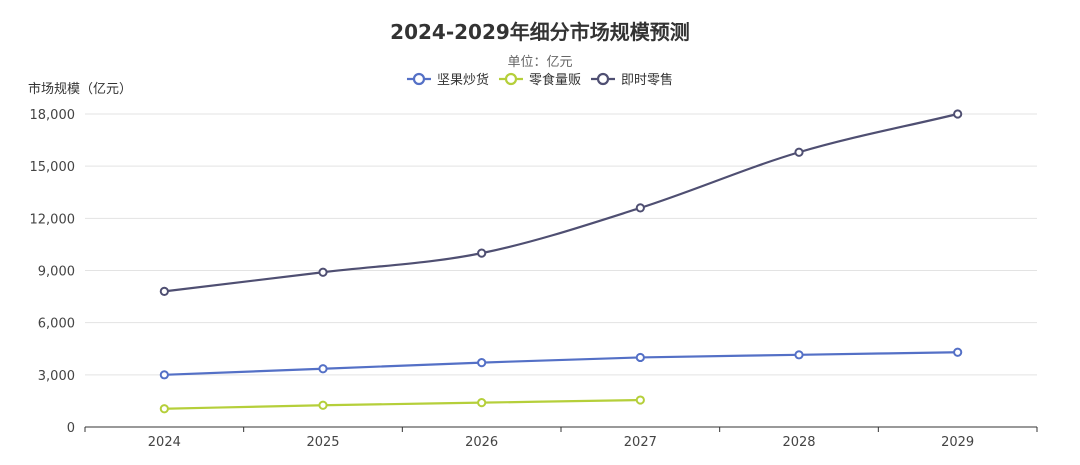 This screenshot has width=1080, height=465. I want to click on y-tick-label: 12,000, so click(53, 219).